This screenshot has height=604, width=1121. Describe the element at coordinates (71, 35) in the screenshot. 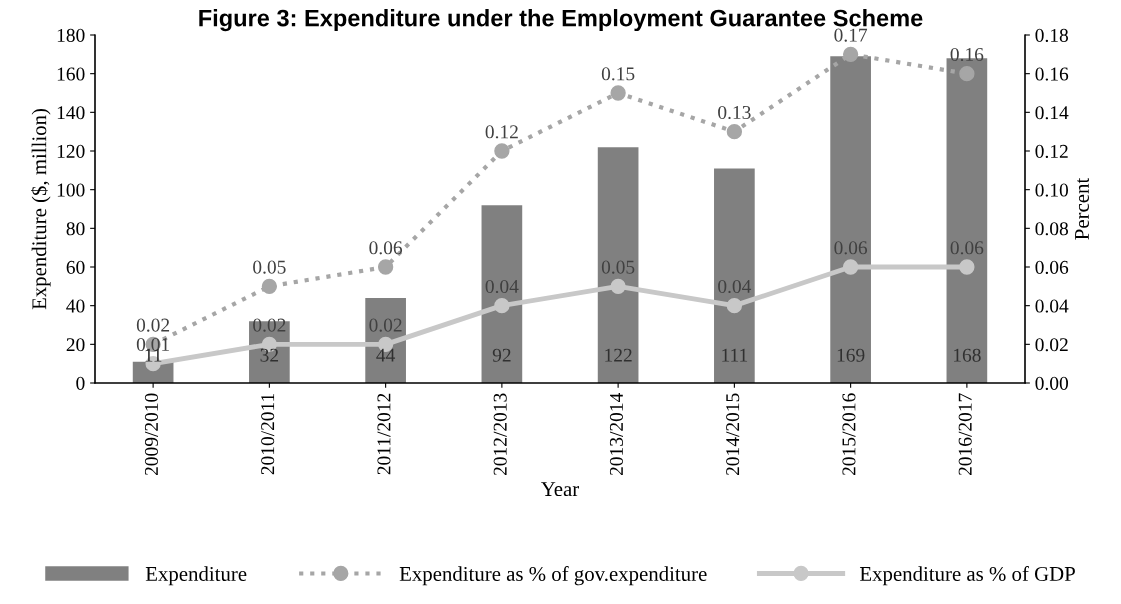

I see `y-tick-label: 180` at that location.